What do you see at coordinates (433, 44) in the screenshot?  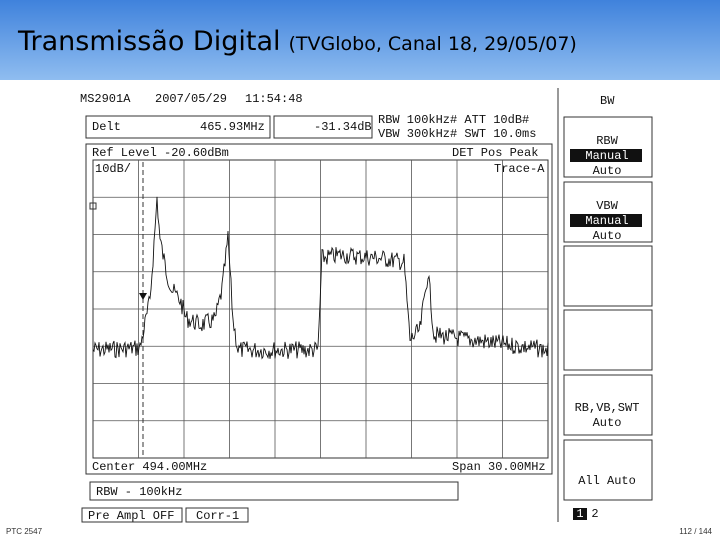 I see `title-sub: (TVGlobo, Canal 18, 29/05/07)` at bounding box center [433, 44].